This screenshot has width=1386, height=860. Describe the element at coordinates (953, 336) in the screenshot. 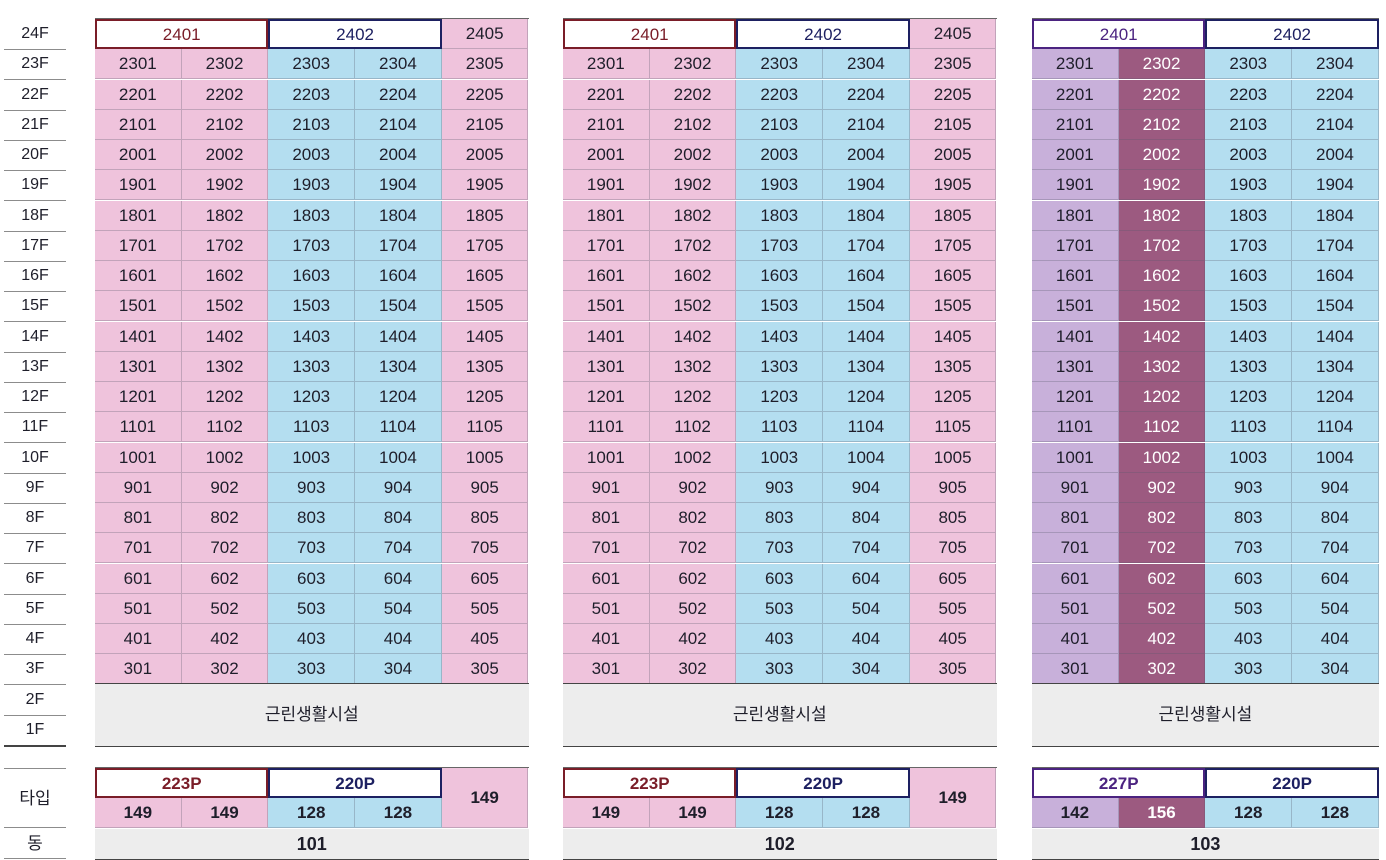

I see `unit-1405: 1405` at that location.